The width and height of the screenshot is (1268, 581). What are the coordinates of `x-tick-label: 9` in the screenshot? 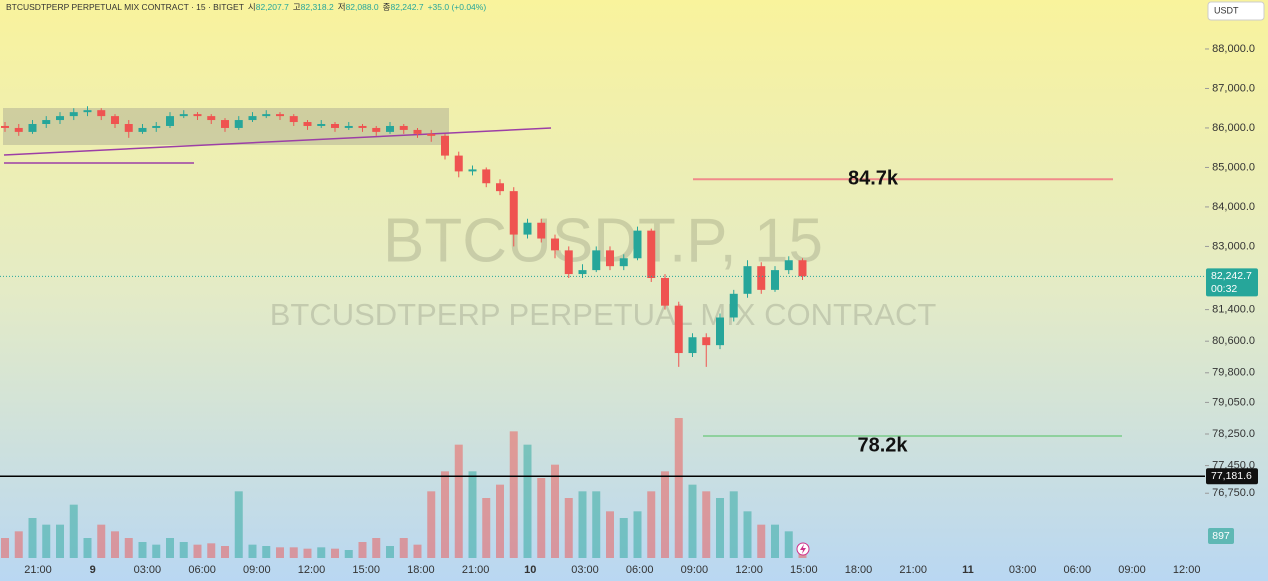 It's located at (93, 570).